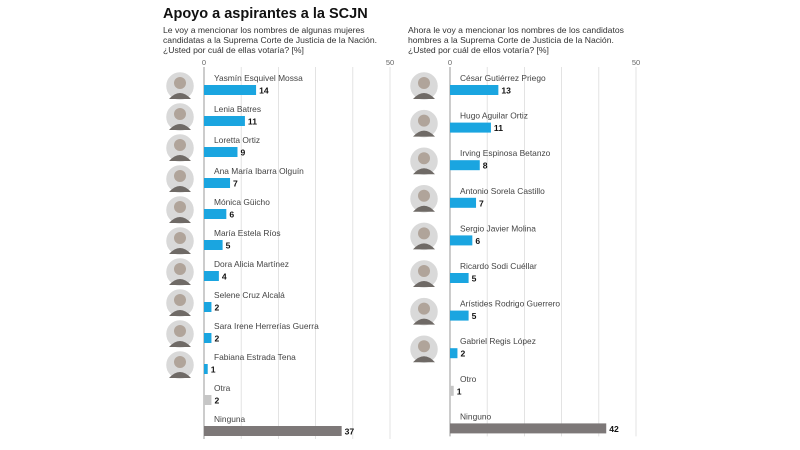  What do you see at coordinates (265, 14) in the screenshot?
I see `chart-title: Apoyo a aspirantes a la SCJN` at bounding box center [265, 14].